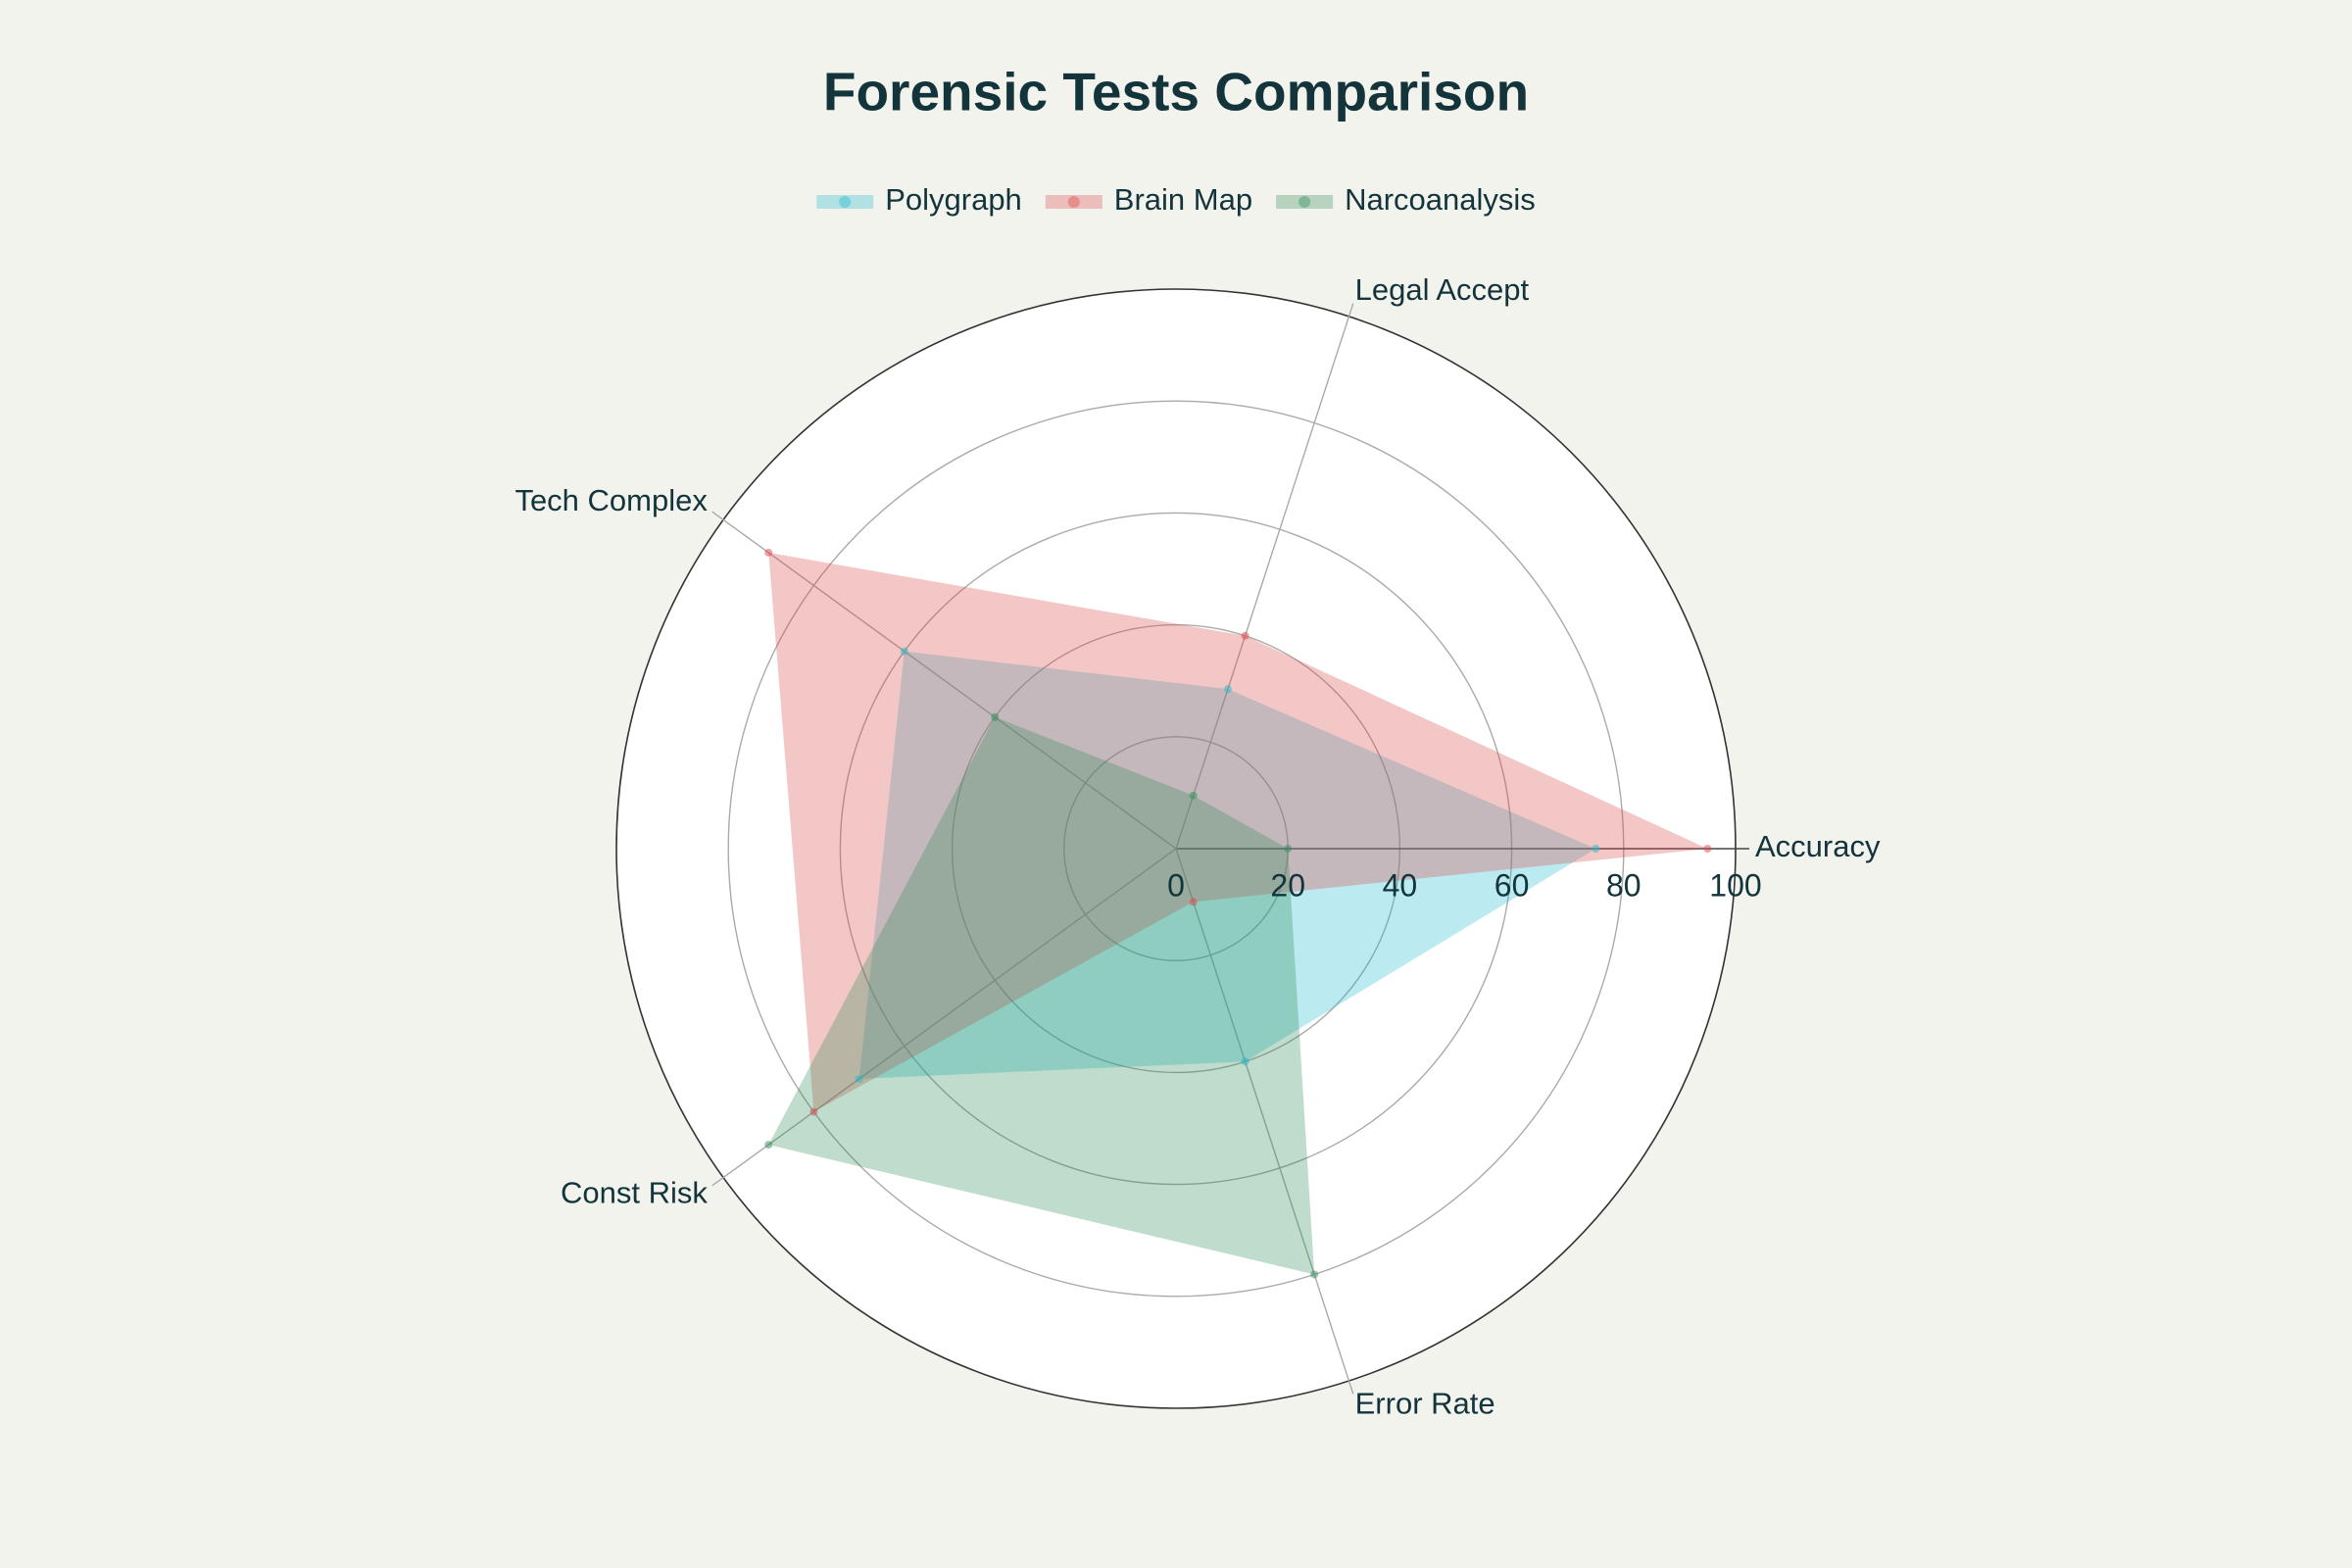 This screenshot has height=1568, width=2352. What do you see at coordinates (1818, 846) in the screenshot?
I see `category-label: Accuracy` at bounding box center [1818, 846].